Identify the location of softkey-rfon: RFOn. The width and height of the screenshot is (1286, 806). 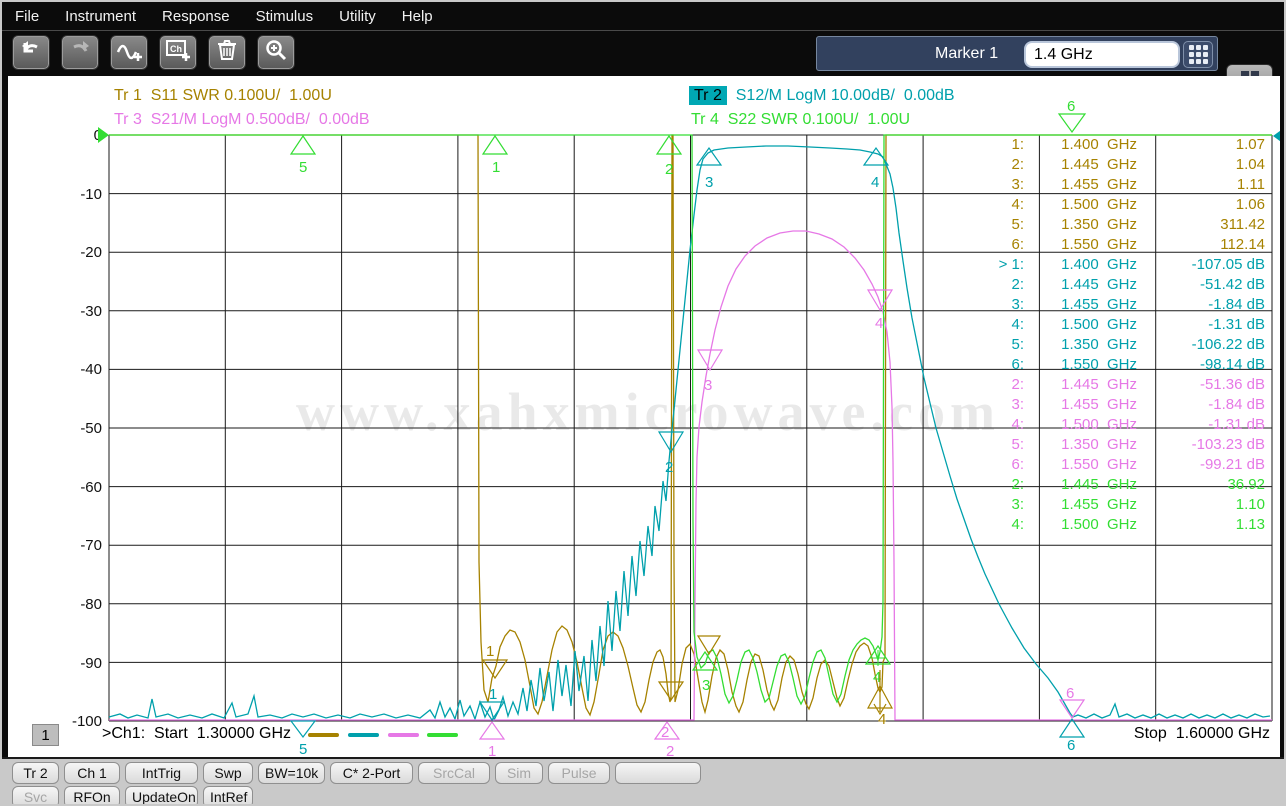
(92, 795).